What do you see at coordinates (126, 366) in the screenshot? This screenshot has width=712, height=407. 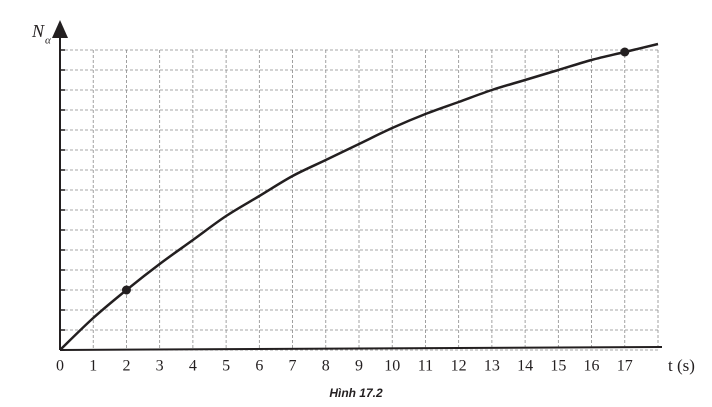 I see `x-tick-label: 2` at bounding box center [126, 366].